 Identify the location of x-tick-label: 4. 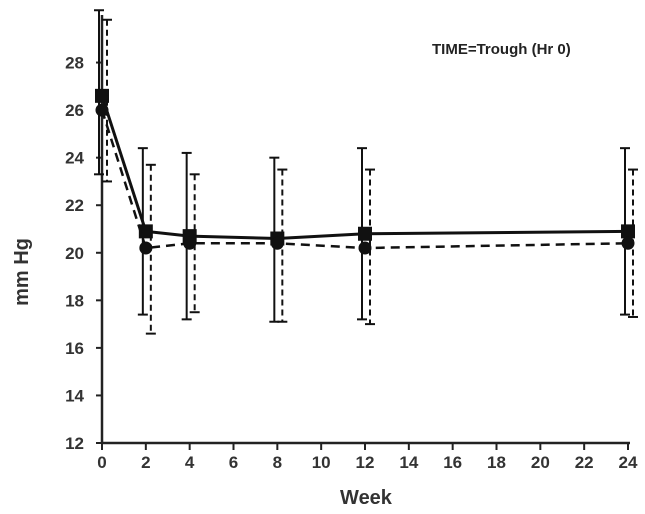
(190, 462).